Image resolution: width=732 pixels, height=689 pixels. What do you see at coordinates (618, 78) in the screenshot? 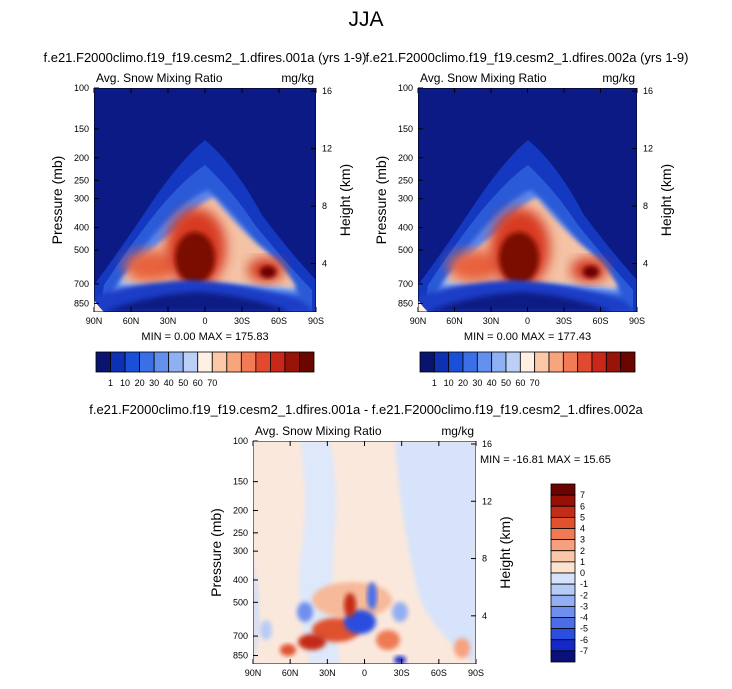
I see `units-label: mg/kg` at bounding box center [618, 78].